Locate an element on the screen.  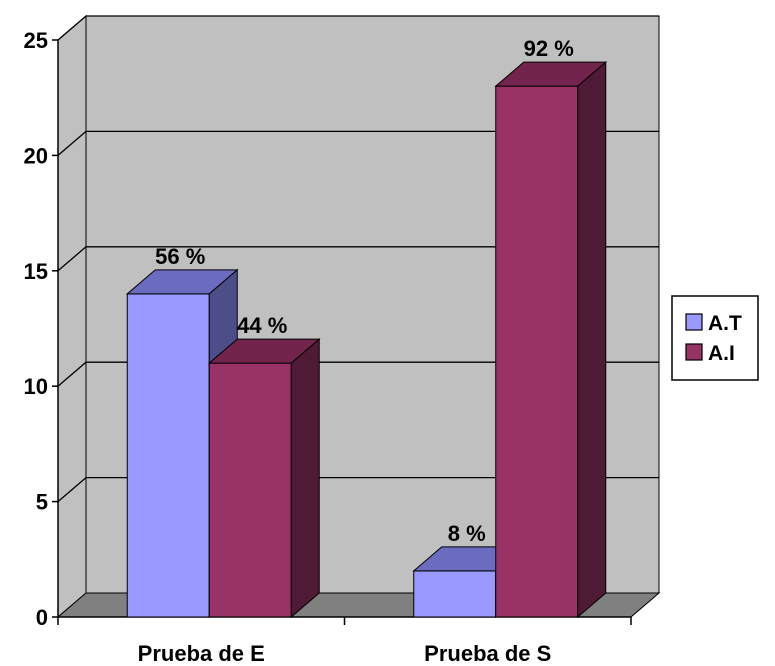
data-label-a-t-prueba-de-e: 56 % is located at coordinates (180, 256).